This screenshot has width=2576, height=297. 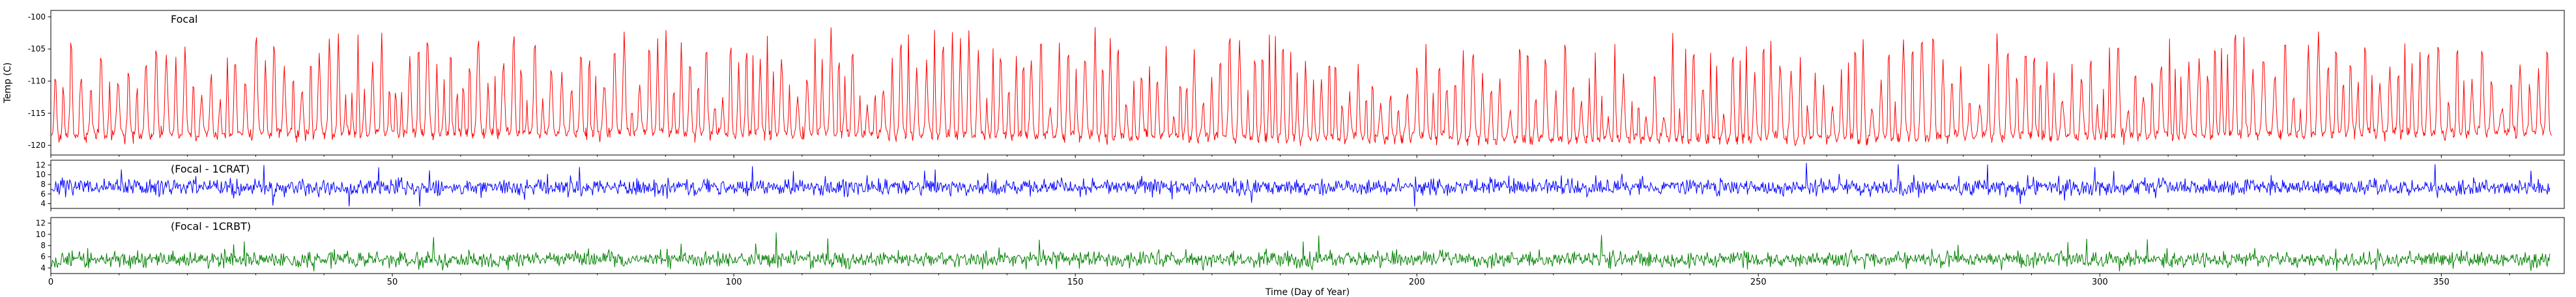 What do you see at coordinates (2441, 282) in the screenshot?
I see `x-tick-label: 350` at bounding box center [2441, 282].